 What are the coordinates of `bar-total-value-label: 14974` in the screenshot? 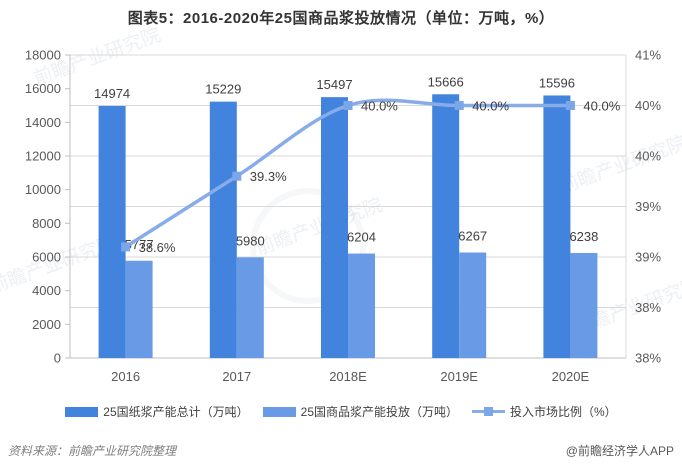 It's located at (112, 93).